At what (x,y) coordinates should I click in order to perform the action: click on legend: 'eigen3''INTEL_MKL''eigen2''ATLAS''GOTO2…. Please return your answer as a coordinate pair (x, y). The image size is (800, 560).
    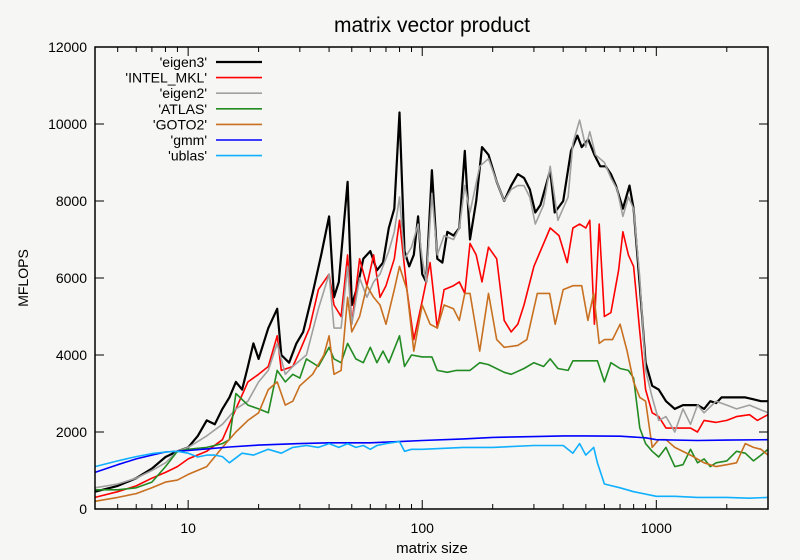
    Looking at the image, I should click on (193, 109).